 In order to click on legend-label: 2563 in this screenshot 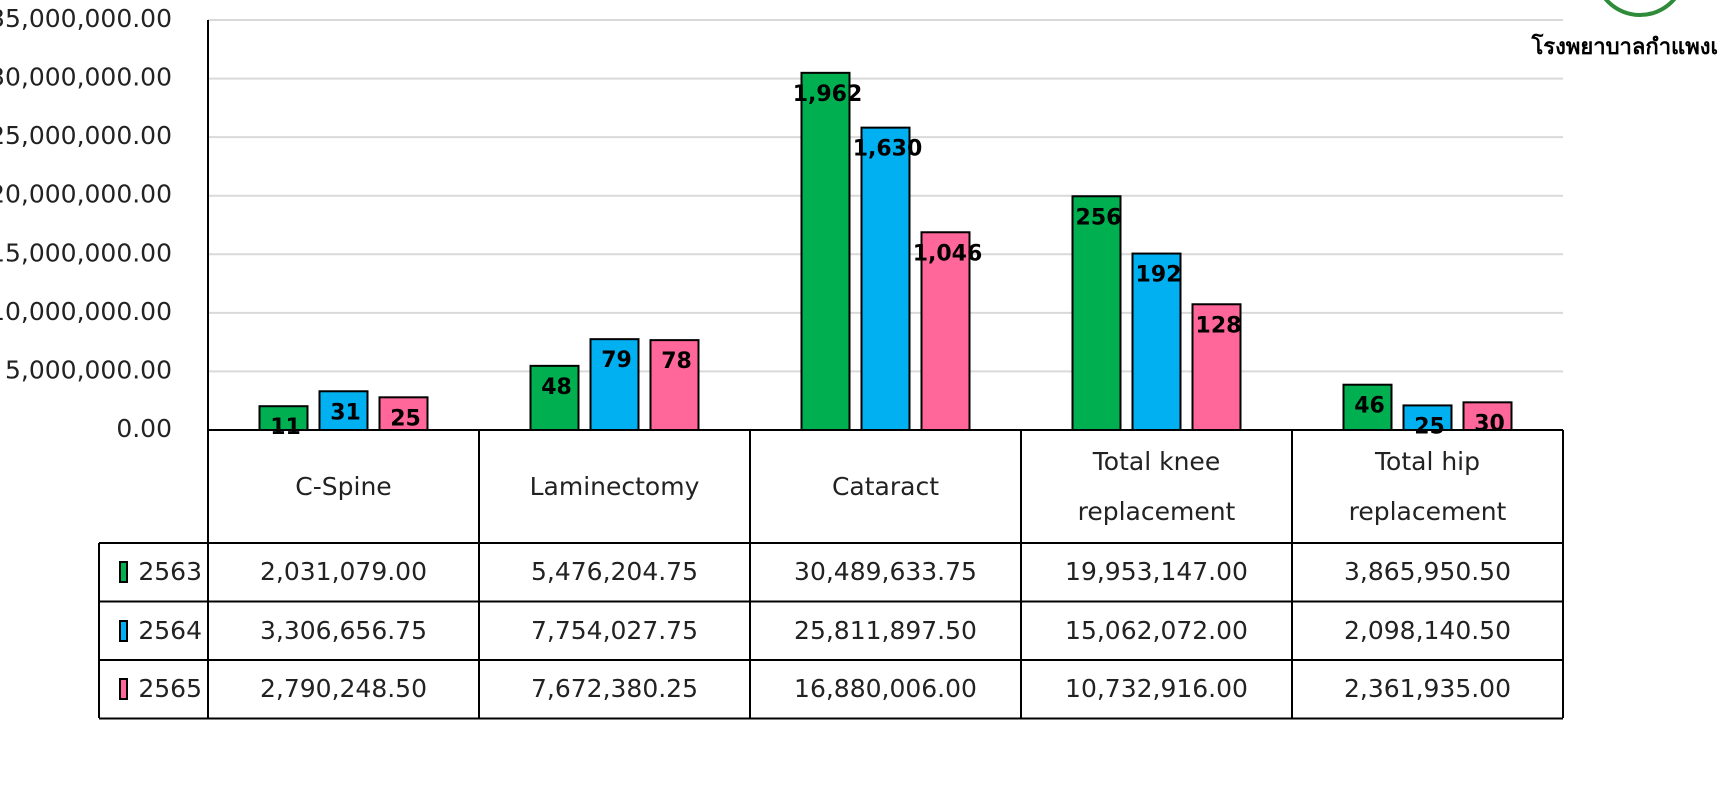, I will do `click(170, 572)`.